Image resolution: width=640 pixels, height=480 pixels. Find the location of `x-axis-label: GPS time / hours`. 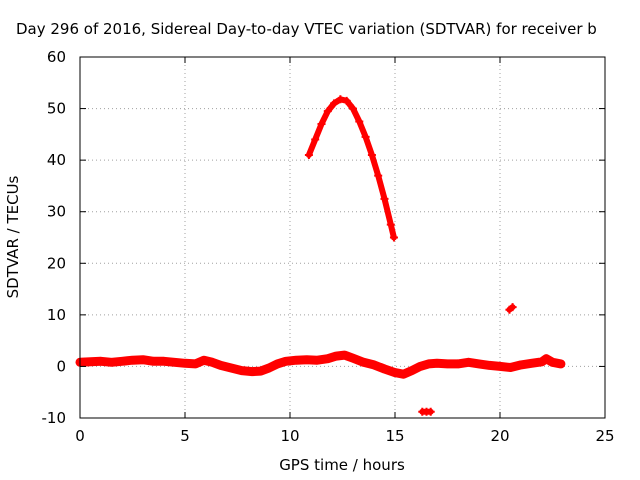

x-axis-label: GPS time / hours is located at coordinates (342, 465).